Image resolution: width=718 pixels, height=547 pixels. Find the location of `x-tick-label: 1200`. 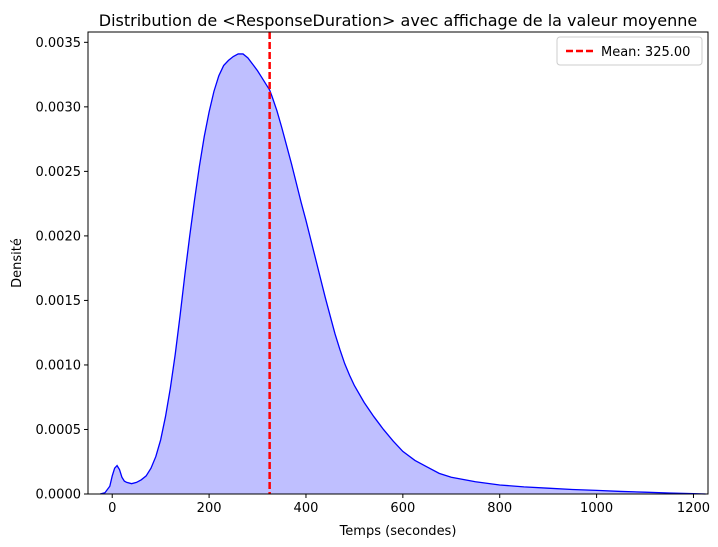

x-tick-label: 1200 is located at coordinates (693, 508).